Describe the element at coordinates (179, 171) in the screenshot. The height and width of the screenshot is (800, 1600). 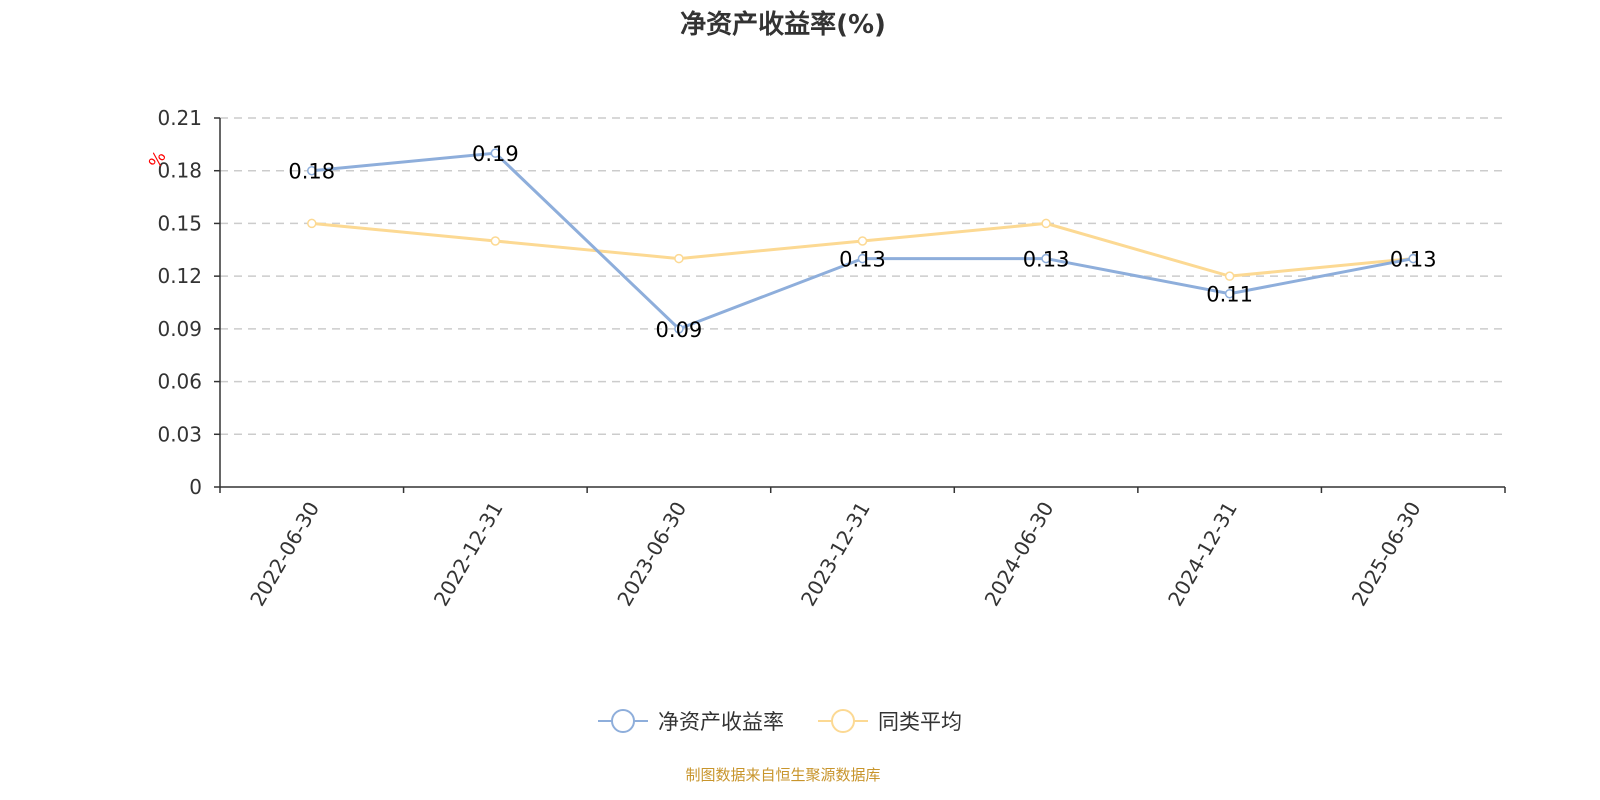
I see `y-tick-label: 0.18` at that location.